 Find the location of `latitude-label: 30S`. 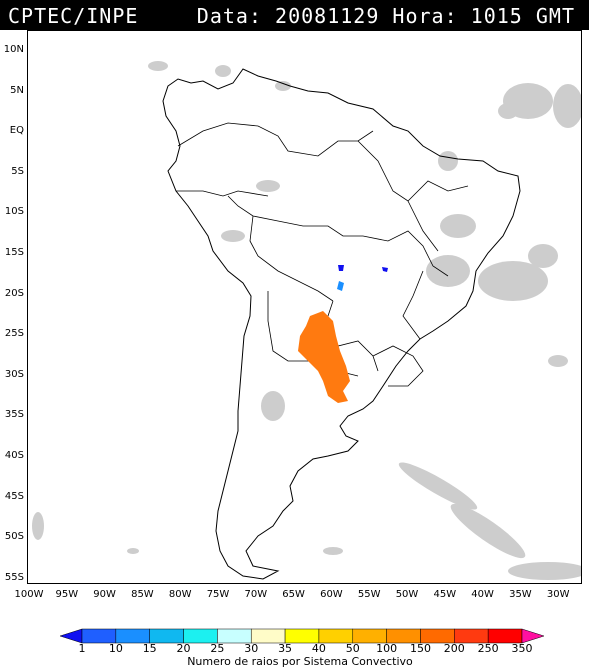

latitude-label: 30S is located at coordinates (14, 374).